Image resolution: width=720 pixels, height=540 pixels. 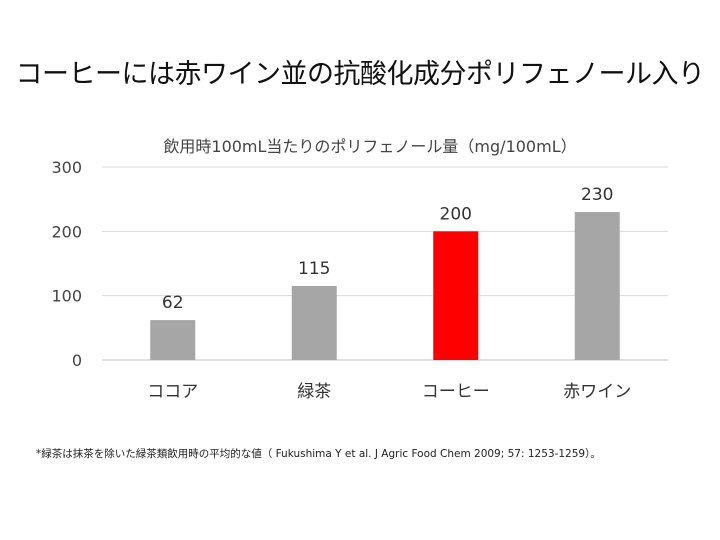 I want to click on category-label: ココア, so click(x=172, y=392).